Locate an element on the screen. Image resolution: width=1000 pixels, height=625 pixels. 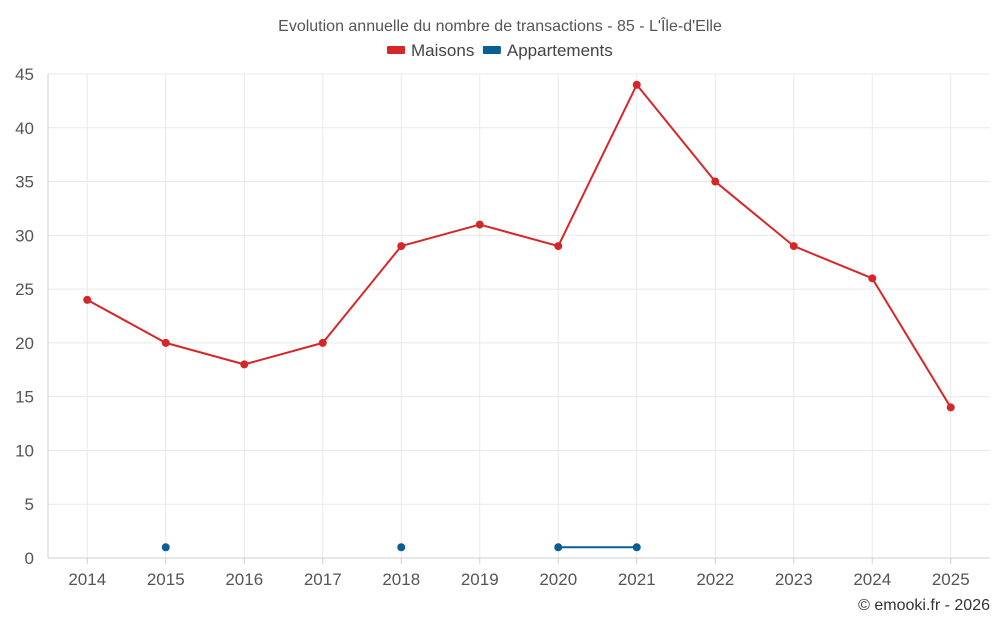
credit-text: © emooki.fr - 2026 is located at coordinates (924, 605).